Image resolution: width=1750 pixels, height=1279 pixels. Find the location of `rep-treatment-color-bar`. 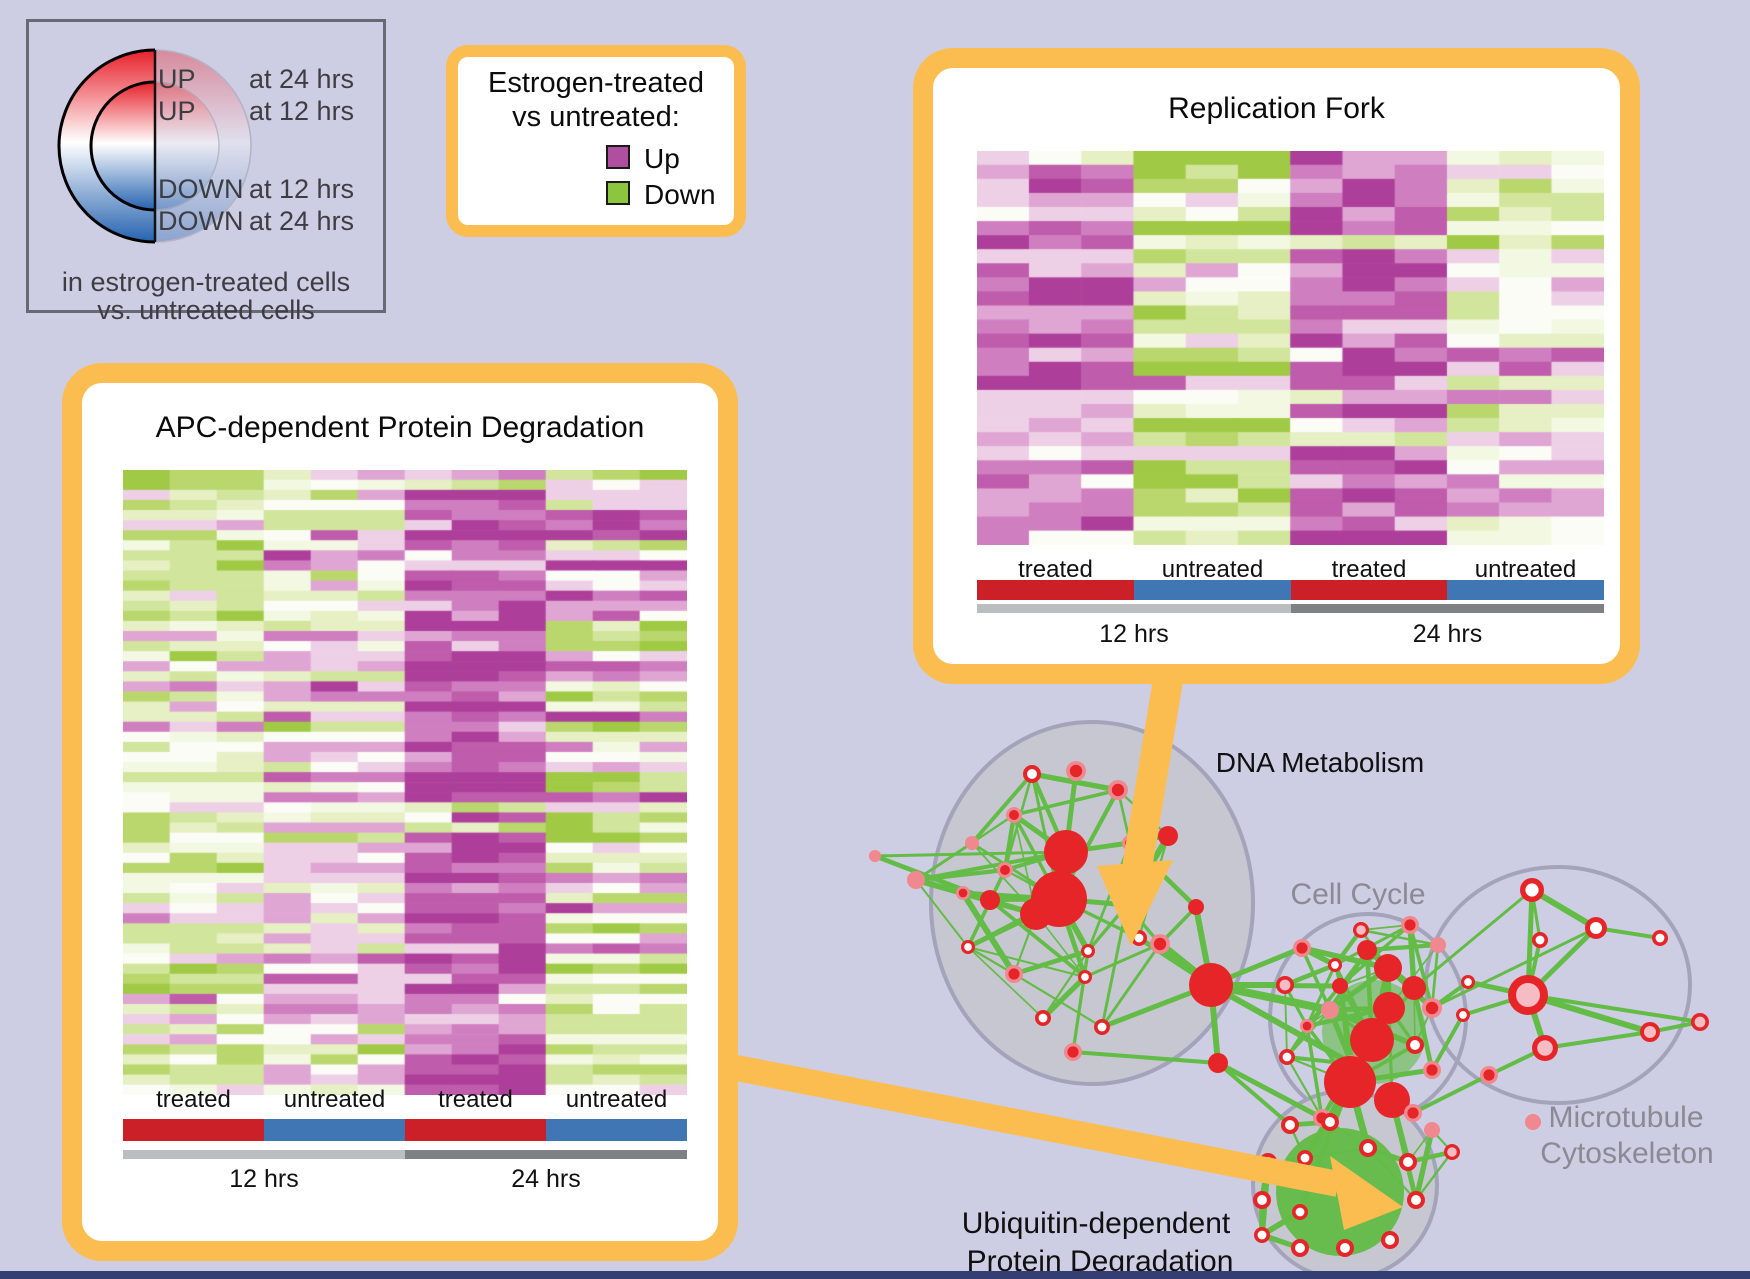

rep-treatment-color-bar is located at coordinates (1290, 590).